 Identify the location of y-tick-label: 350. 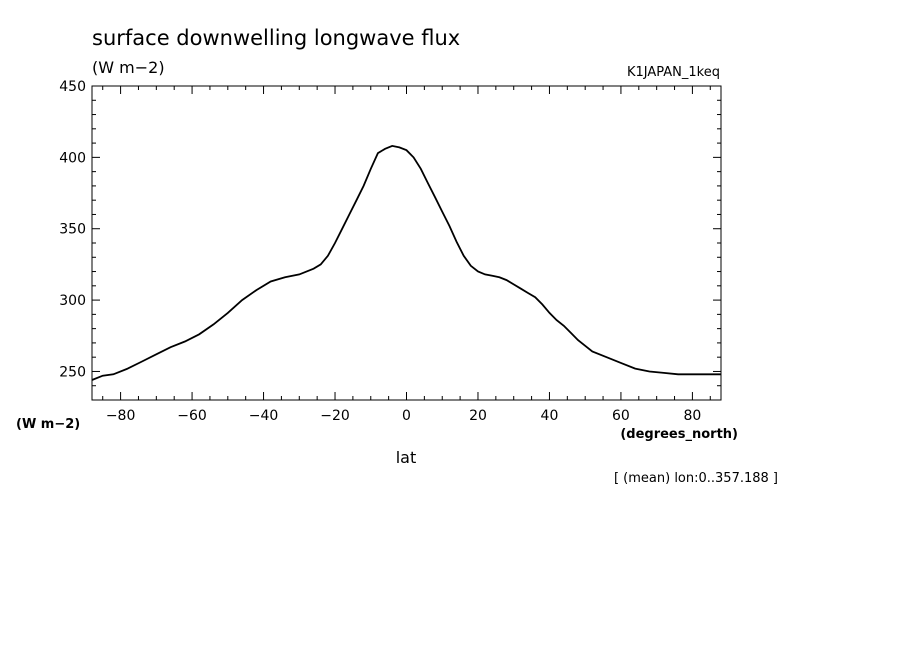
(72, 230).